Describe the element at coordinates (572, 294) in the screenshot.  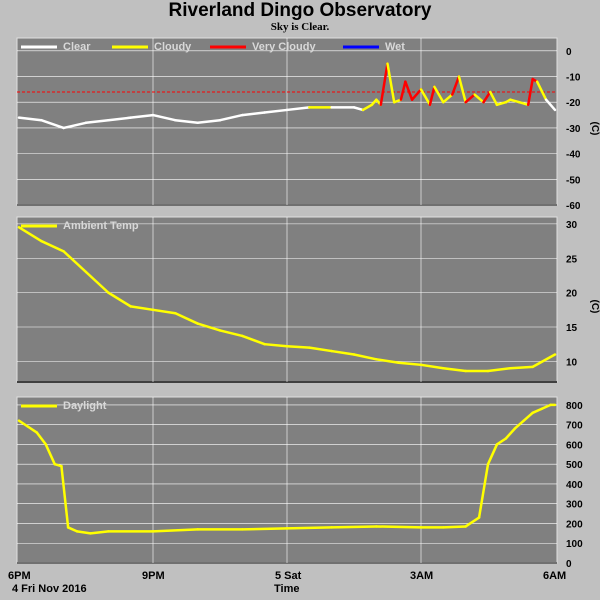
I see `y-tick-label: 20` at that location.